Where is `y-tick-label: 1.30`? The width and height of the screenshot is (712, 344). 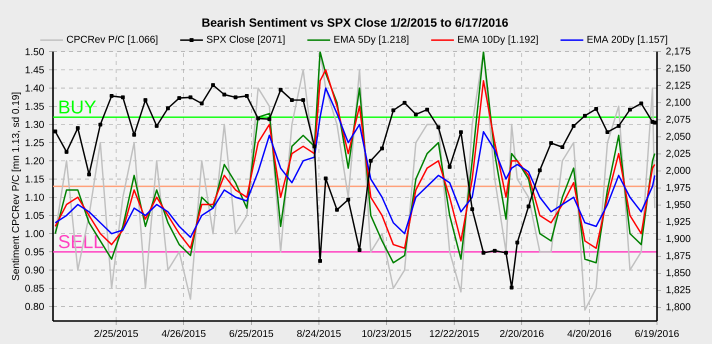
y-tick-label: 1.30 is located at coordinates (35, 124).